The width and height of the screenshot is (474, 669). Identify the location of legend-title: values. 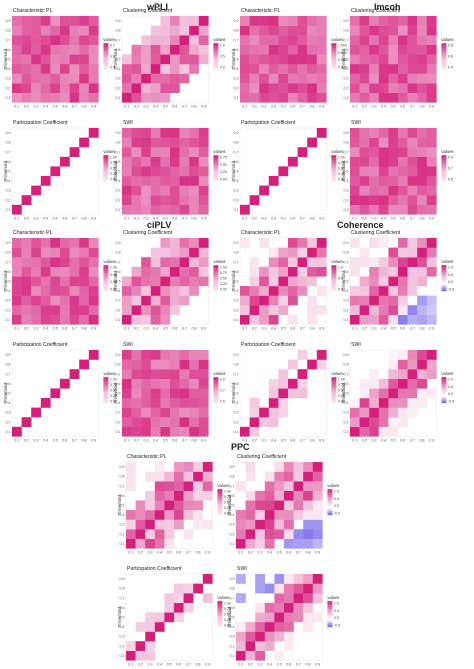
(219, 373).